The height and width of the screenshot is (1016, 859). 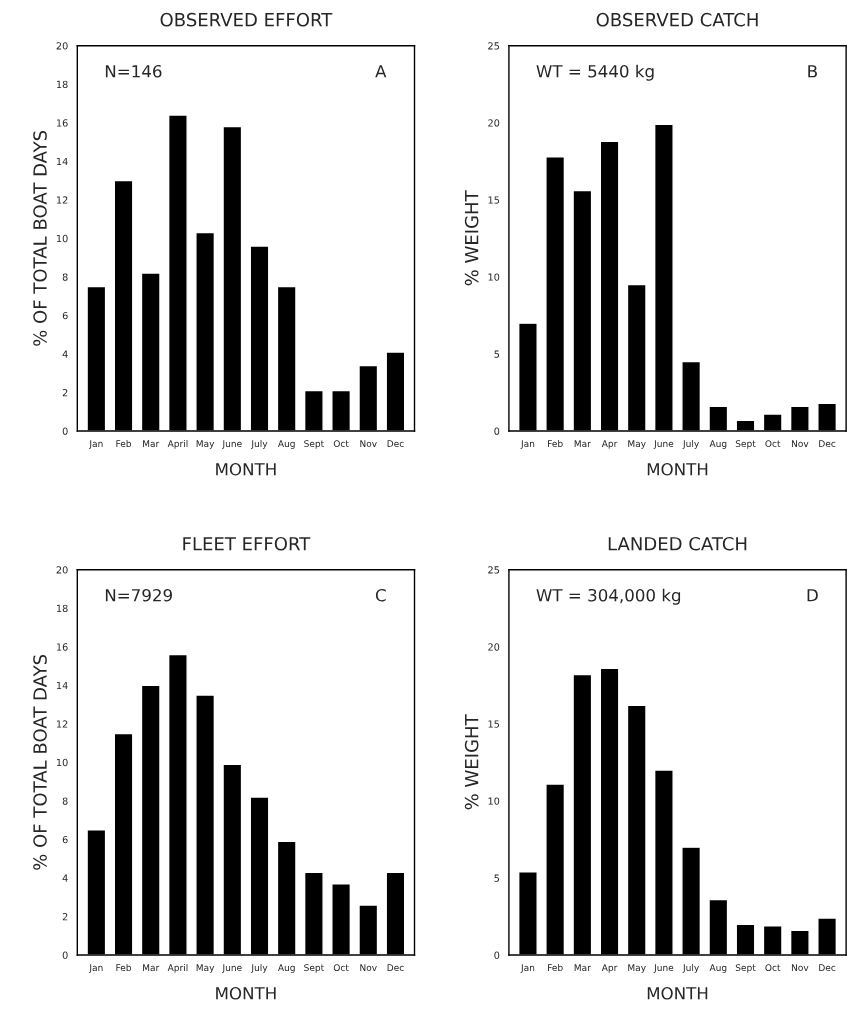 I want to click on annotation: N=7929, so click(x=138, y=595).